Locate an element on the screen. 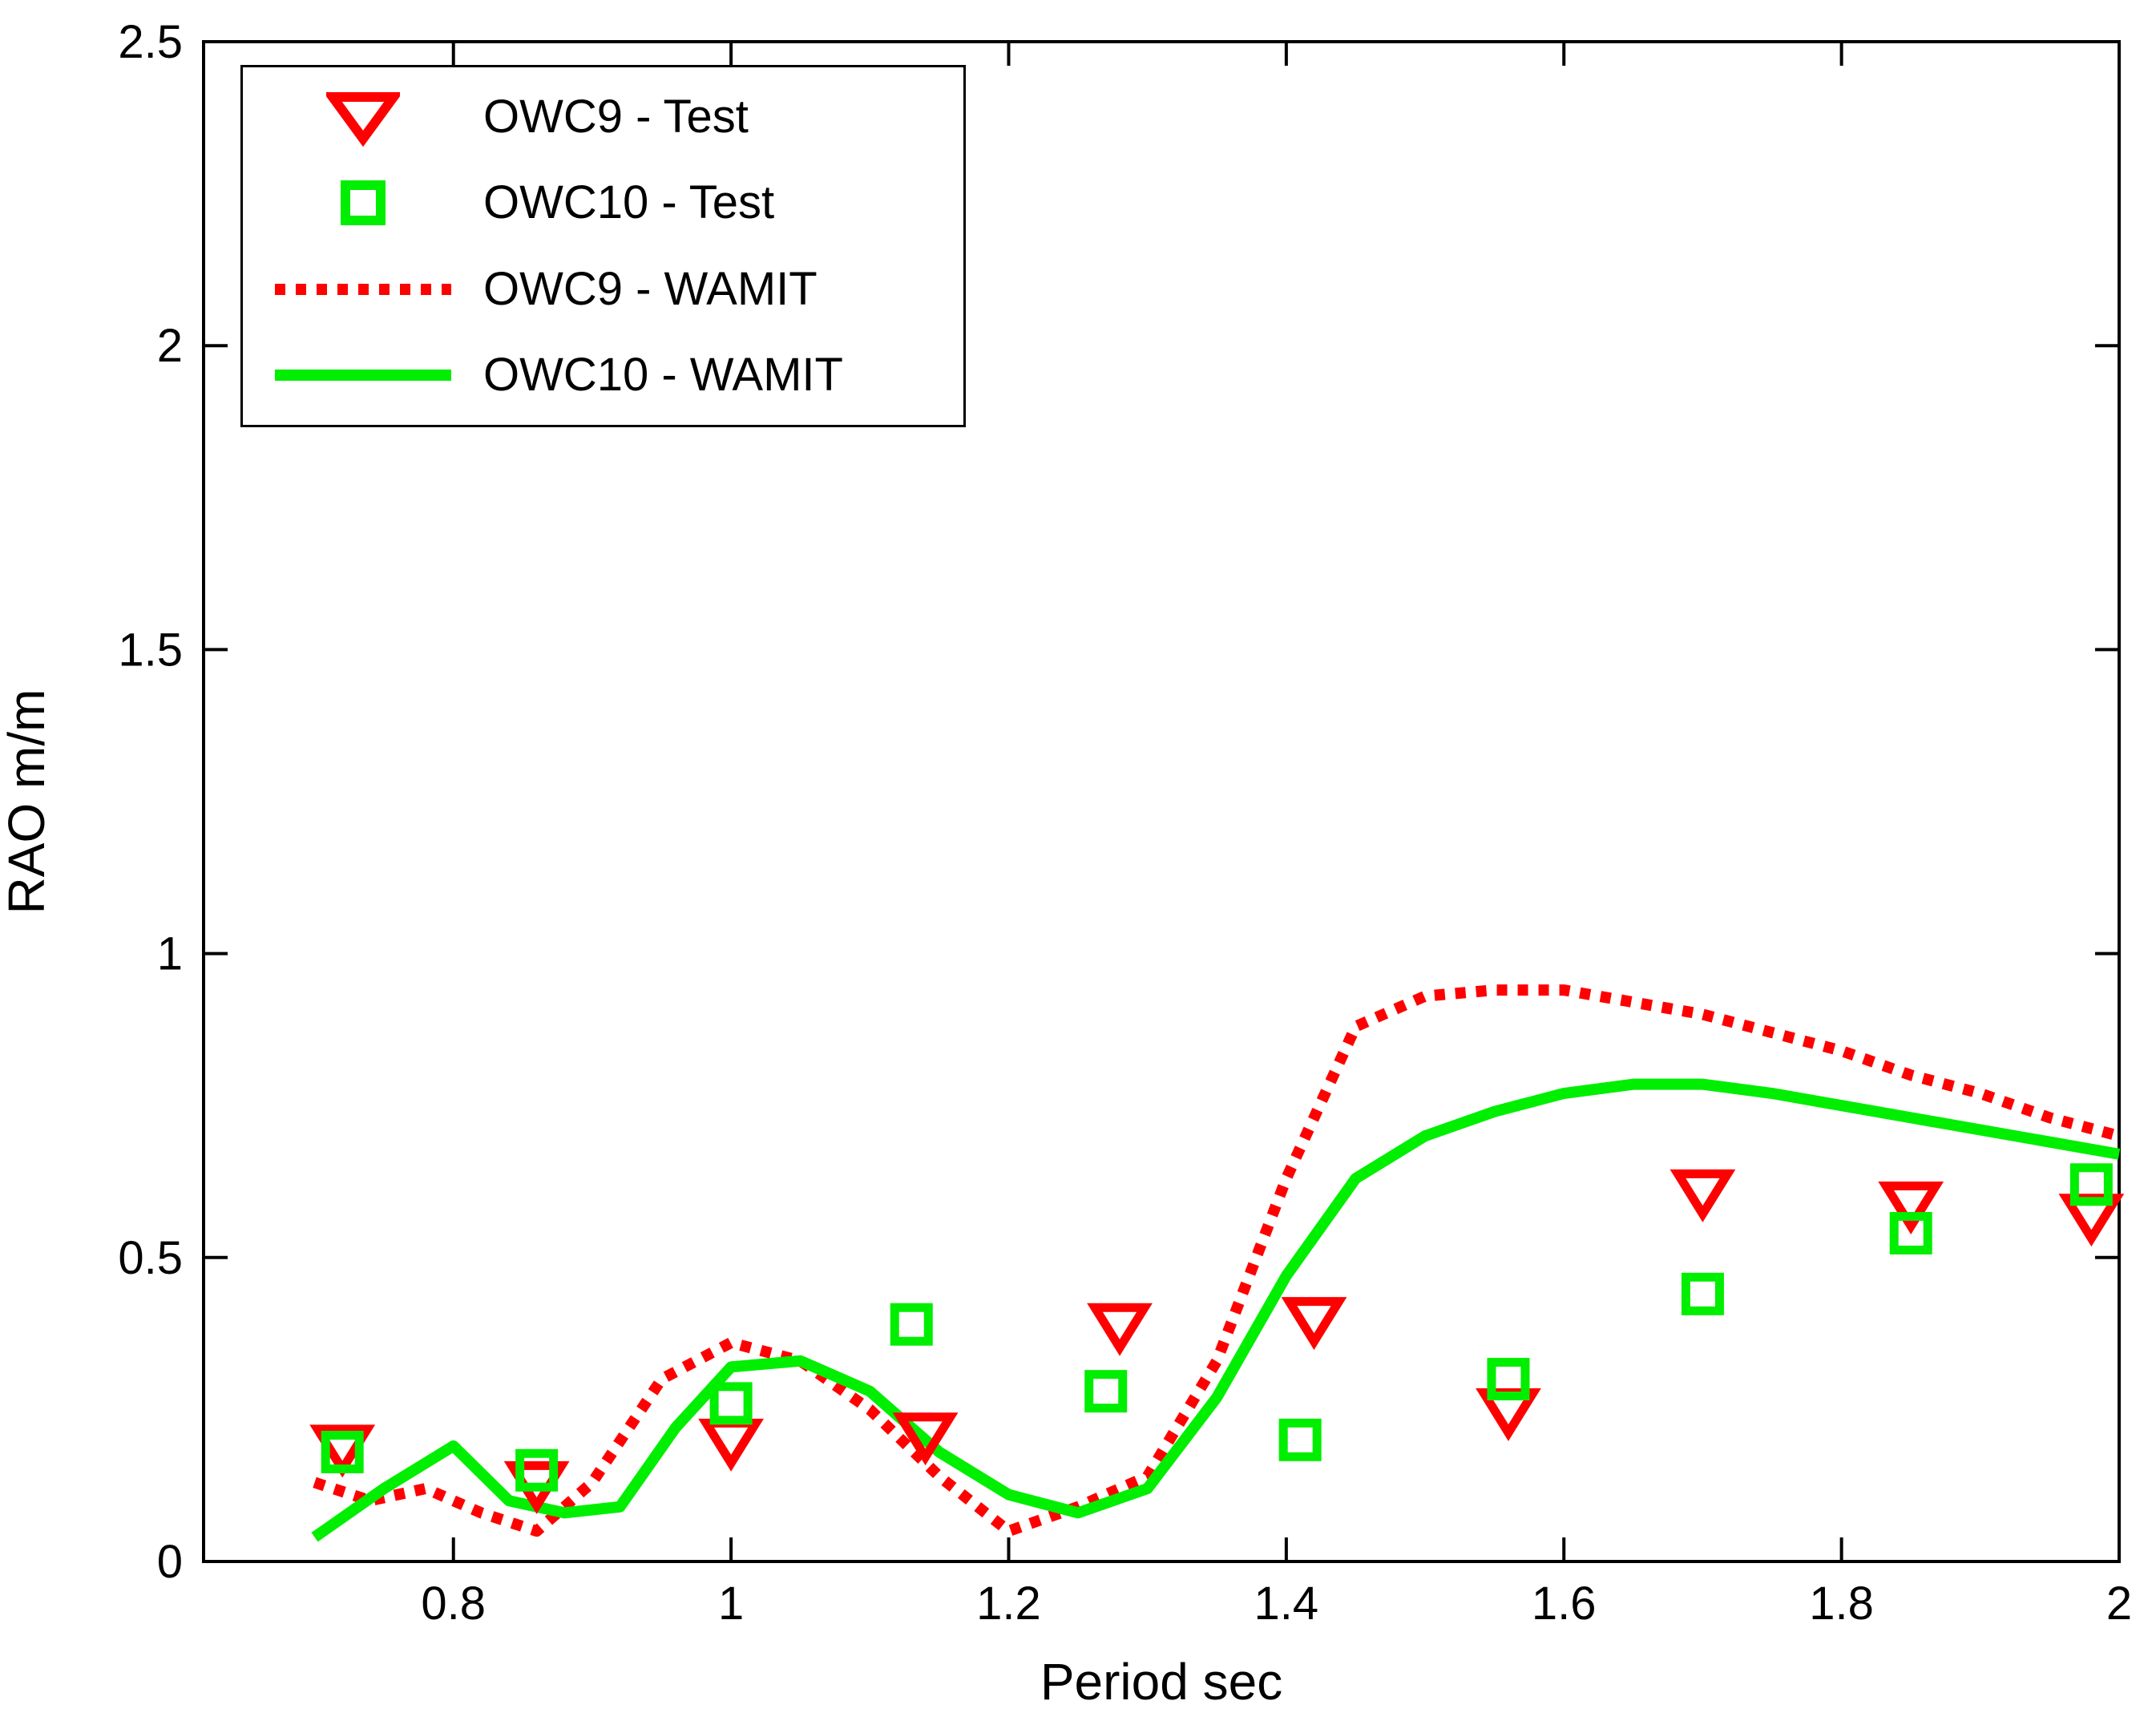 Image resolution: width=2156 pixels, height=1721 pixels. legend-item-owc9-test: OWC9 - Test is located at coordinates (603, 117).